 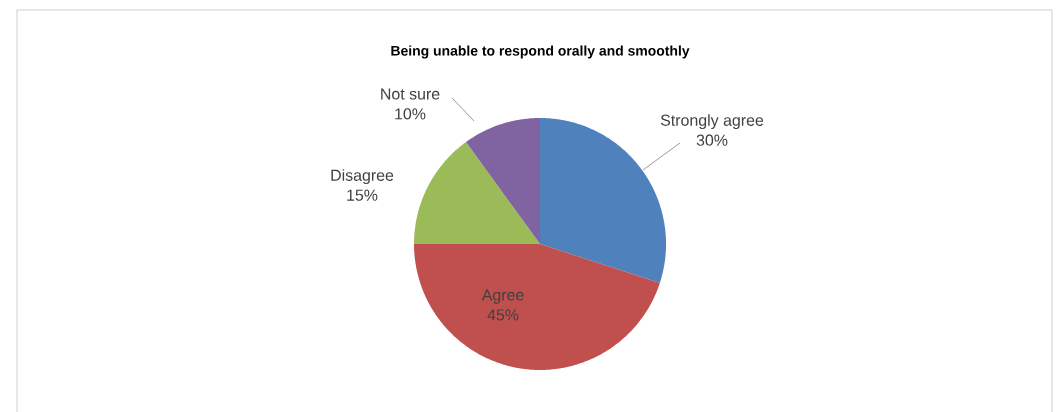 I want to click on slice-label: Agree, so click(x=502, y=296).